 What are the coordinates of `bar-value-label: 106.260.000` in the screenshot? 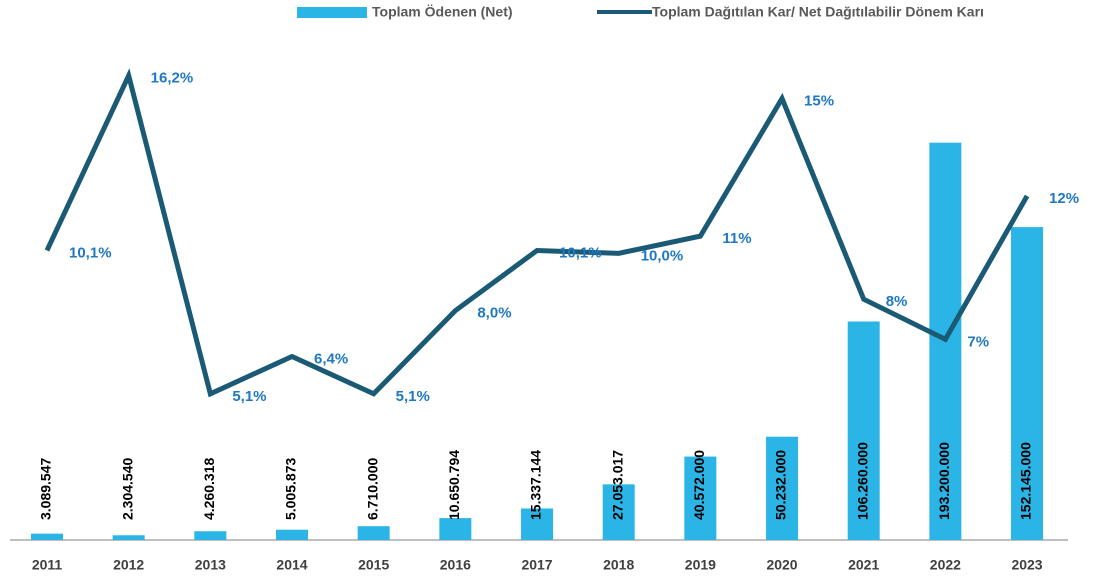 It's located at (862, 481).